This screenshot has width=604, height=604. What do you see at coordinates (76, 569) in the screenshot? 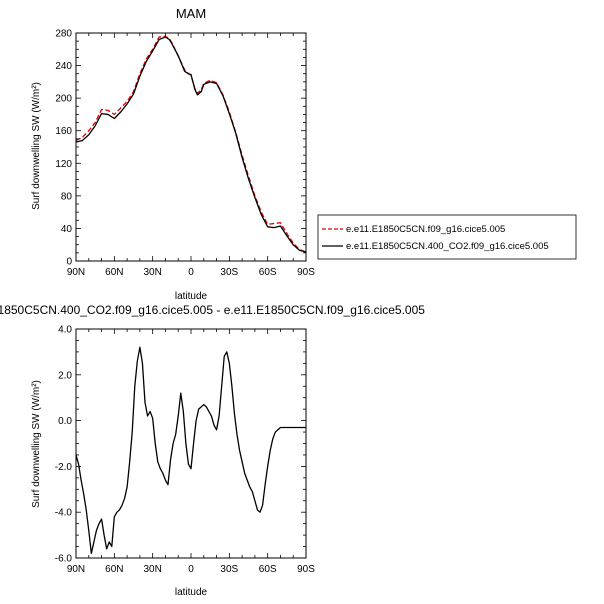
I see `bottom-x-tick-label: 90N` at bounding box center [76, 569].